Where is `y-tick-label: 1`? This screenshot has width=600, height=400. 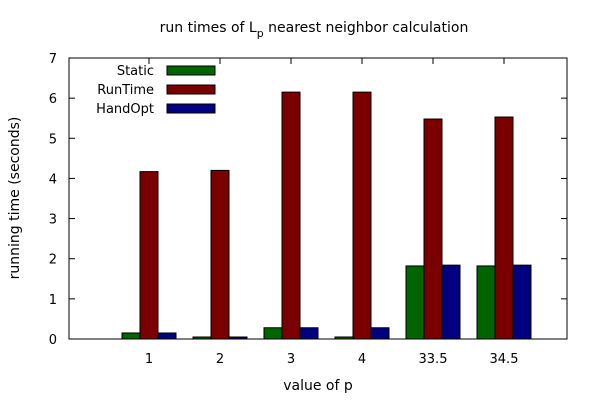
y-tick-label: 1 is located at coordinates (53, 300).